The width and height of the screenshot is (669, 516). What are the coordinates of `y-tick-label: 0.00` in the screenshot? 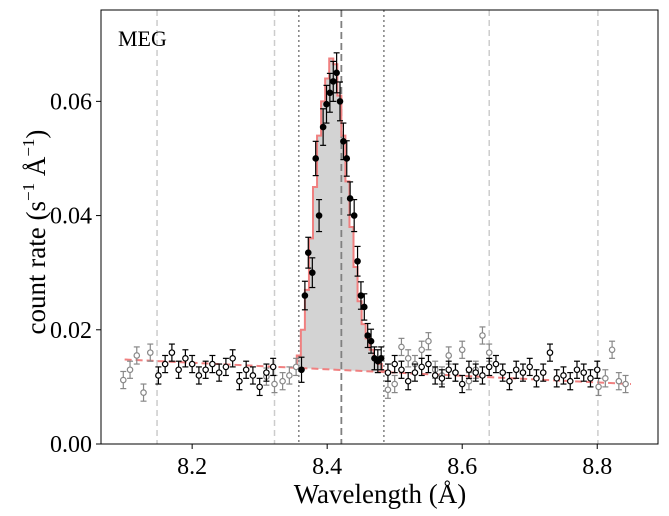 It's located at (71, 445).